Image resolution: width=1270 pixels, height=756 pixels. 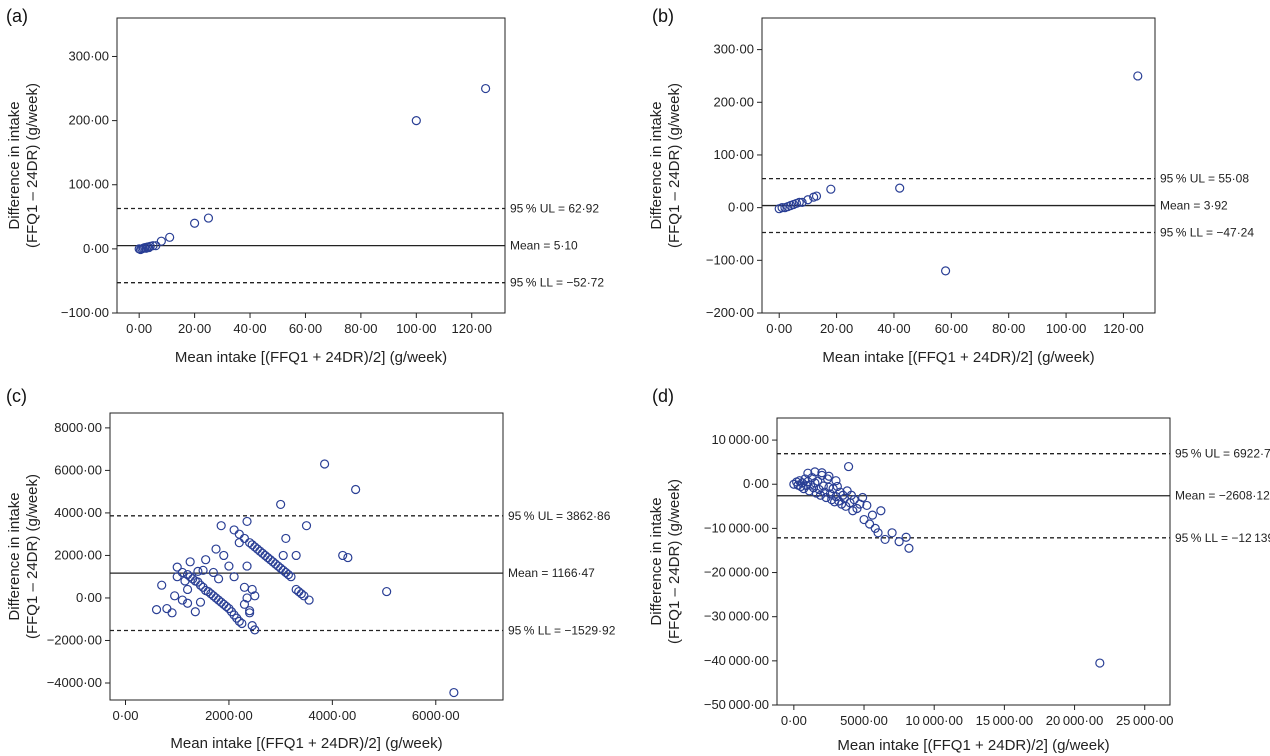 What do you see at coordinates (472, 328) in the screenshot?
I see `x-tick-label: 120·00` at bounding box center [472, 328].